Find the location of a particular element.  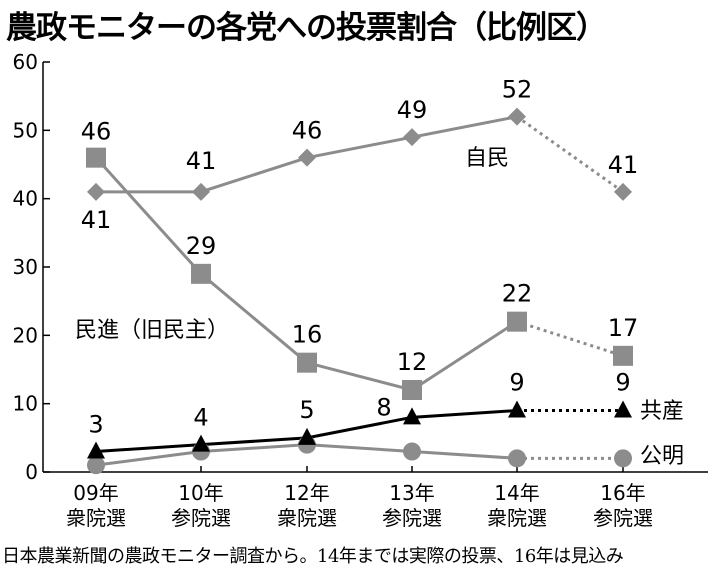

x-tick-label-year: 09年 is located at coordinates (95, 493).